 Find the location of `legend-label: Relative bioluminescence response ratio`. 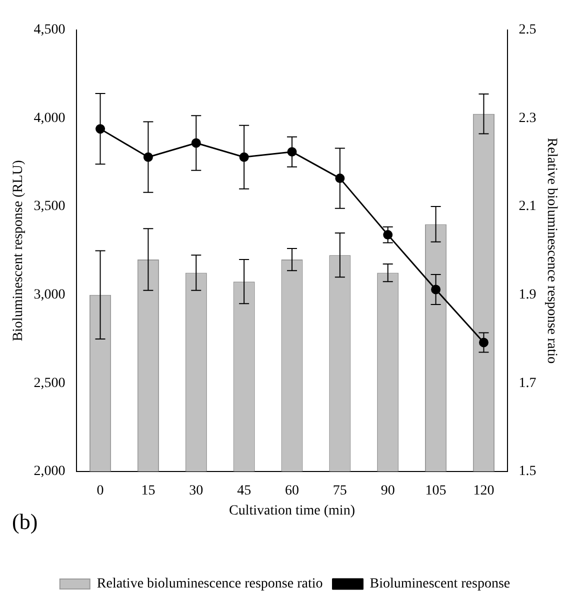

legend-label: Relative bioluminescence response ratio is located at coordinates (209, 584).